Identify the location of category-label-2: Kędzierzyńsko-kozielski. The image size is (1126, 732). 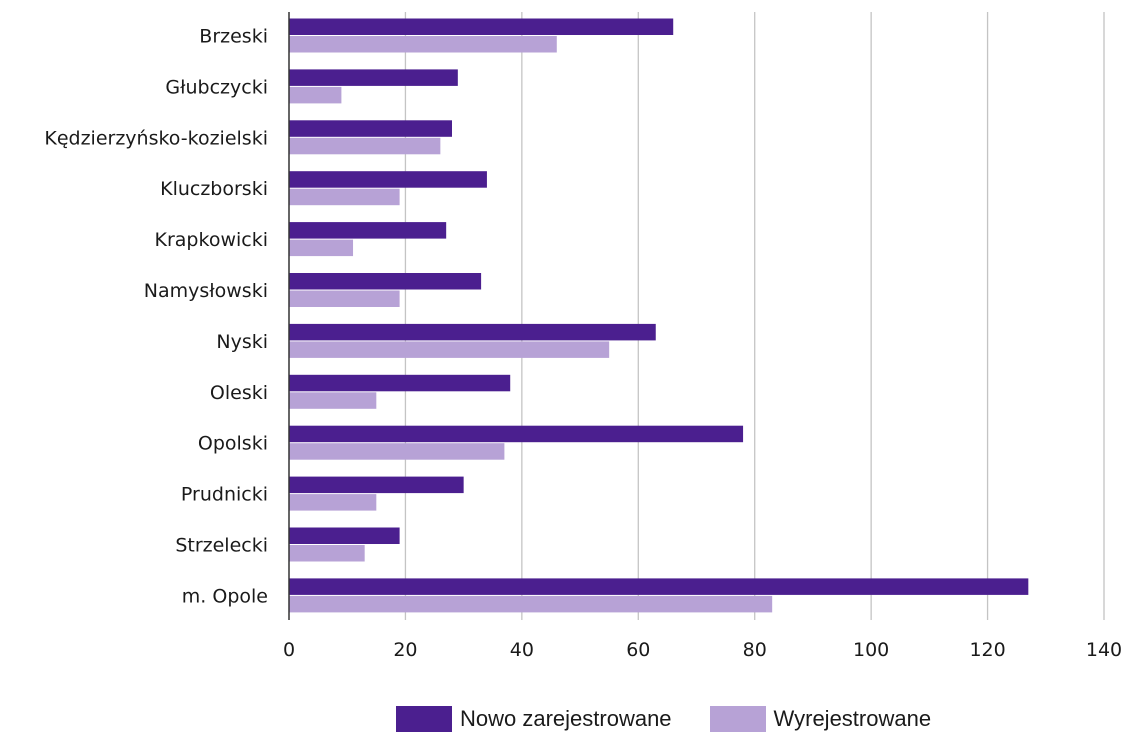
(156, 138).